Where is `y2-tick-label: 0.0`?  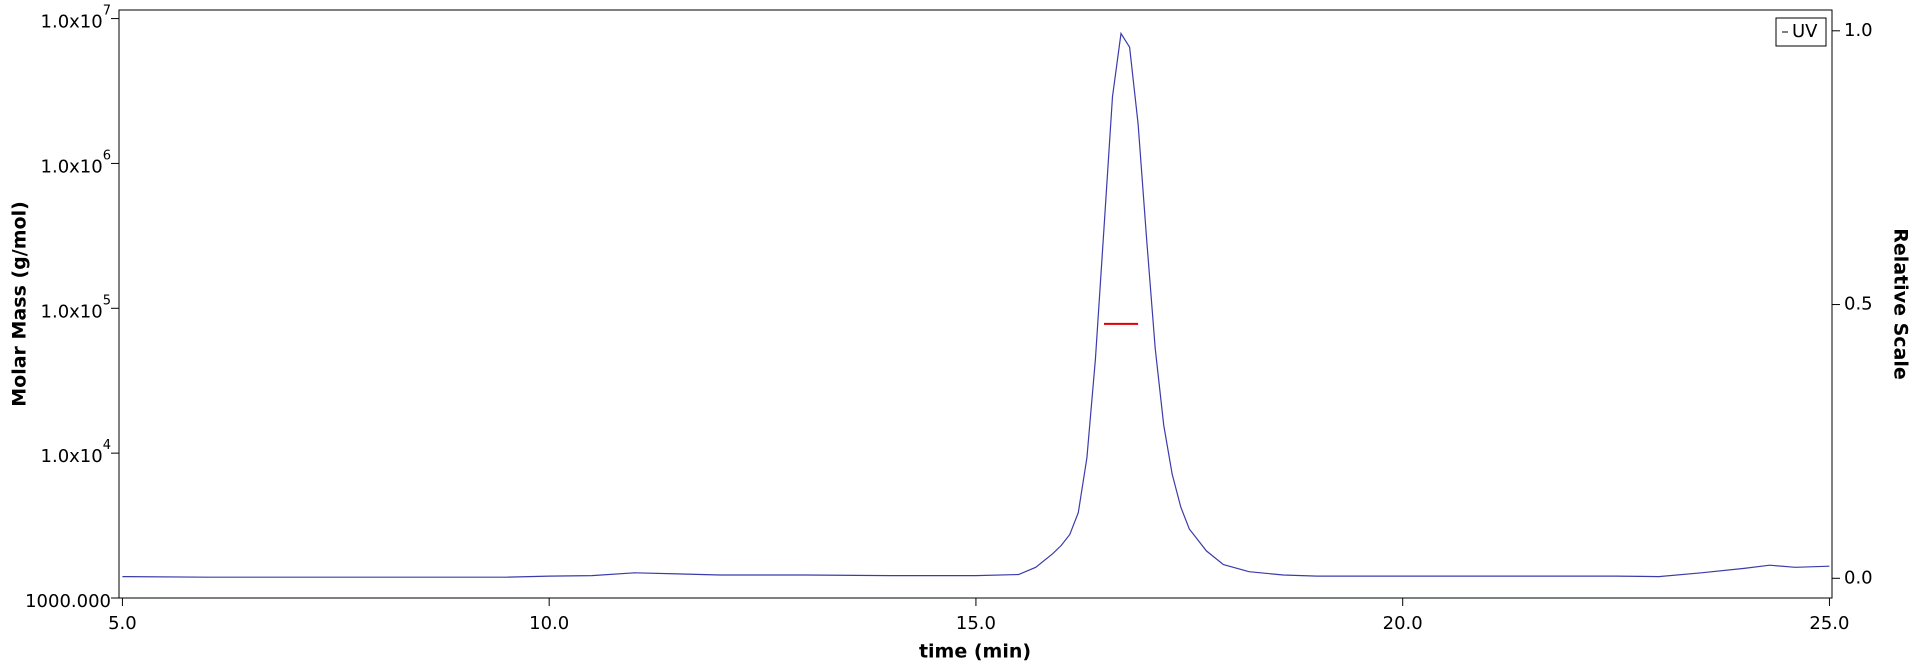
y2-tick-label: 0.0 is located at coordinates (1858, 577).